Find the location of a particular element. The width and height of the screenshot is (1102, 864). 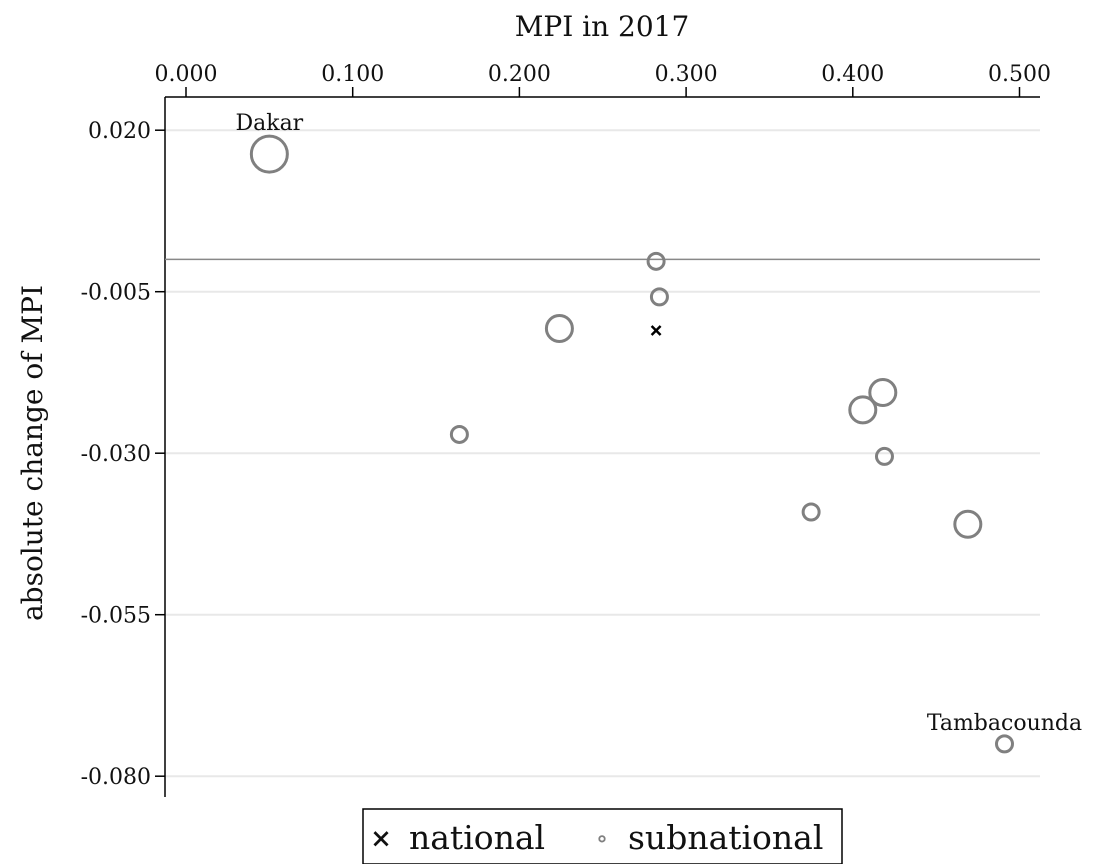

x-tick-label: 0.100 is located at coordinates (352, 74).